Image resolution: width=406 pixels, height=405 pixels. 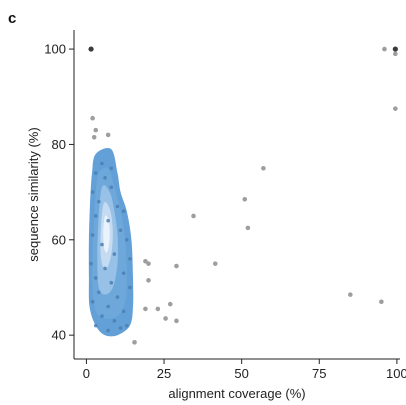 What do you see at coordinates (396, 373) in the screenshot?
I see `x-tick-label: 100` at bounding box center [396, 373].